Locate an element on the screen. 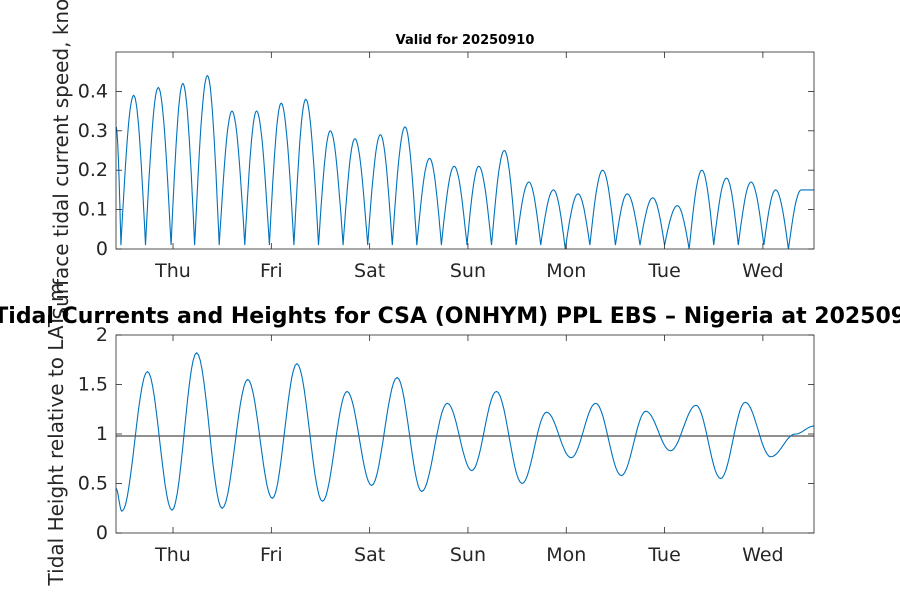 The width and height of the screenshot is (900, 600). y-axis-label: Tidal Height relative to LAT, m is located at coordinates (56, 435).